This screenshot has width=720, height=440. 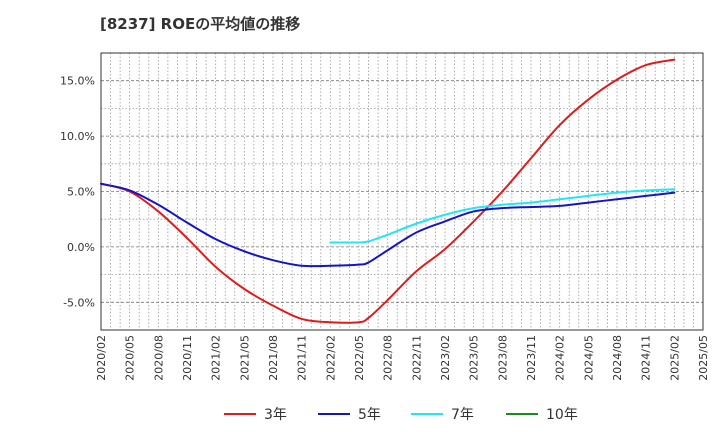 What do you see at coordinates (130, 358) in the screenshot?
I see `x-tick-label: 2020/05` at bounding box center [130, 358].